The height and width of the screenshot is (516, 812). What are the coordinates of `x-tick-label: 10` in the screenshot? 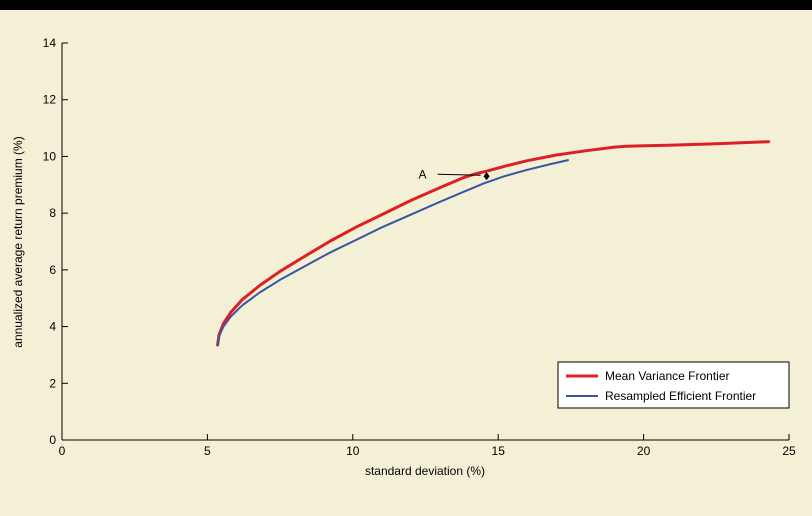 It's located at (353, 451).